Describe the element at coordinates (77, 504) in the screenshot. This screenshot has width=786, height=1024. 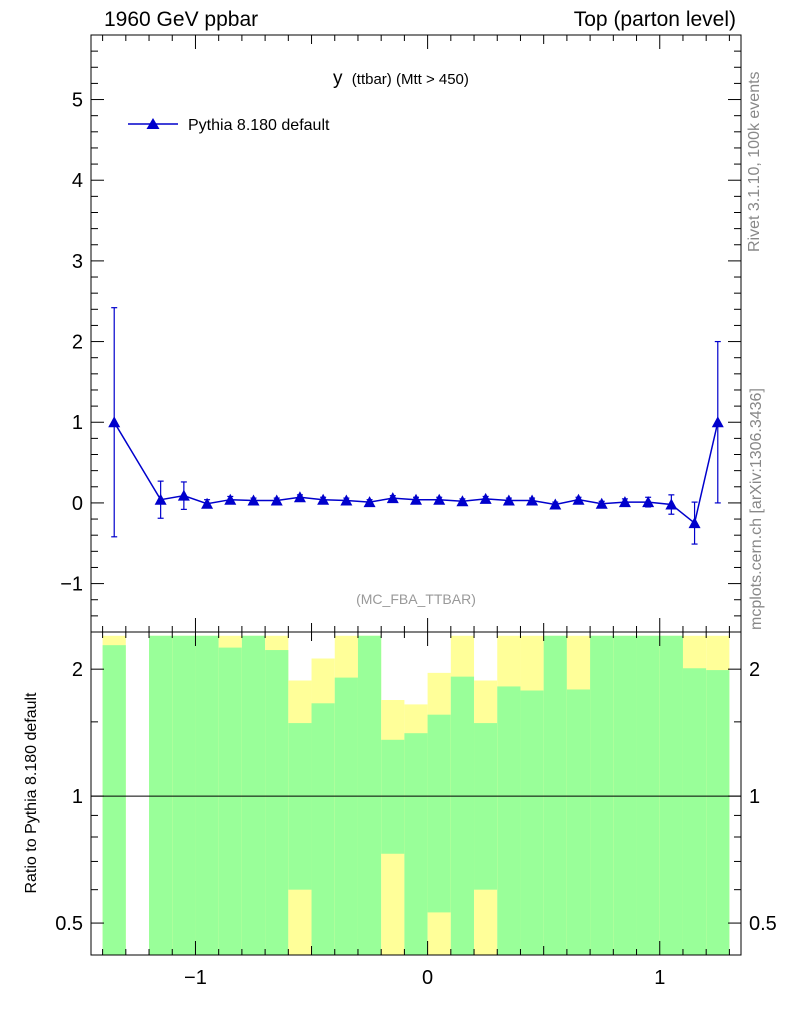
I see `y-tick-label: 0` at that location.